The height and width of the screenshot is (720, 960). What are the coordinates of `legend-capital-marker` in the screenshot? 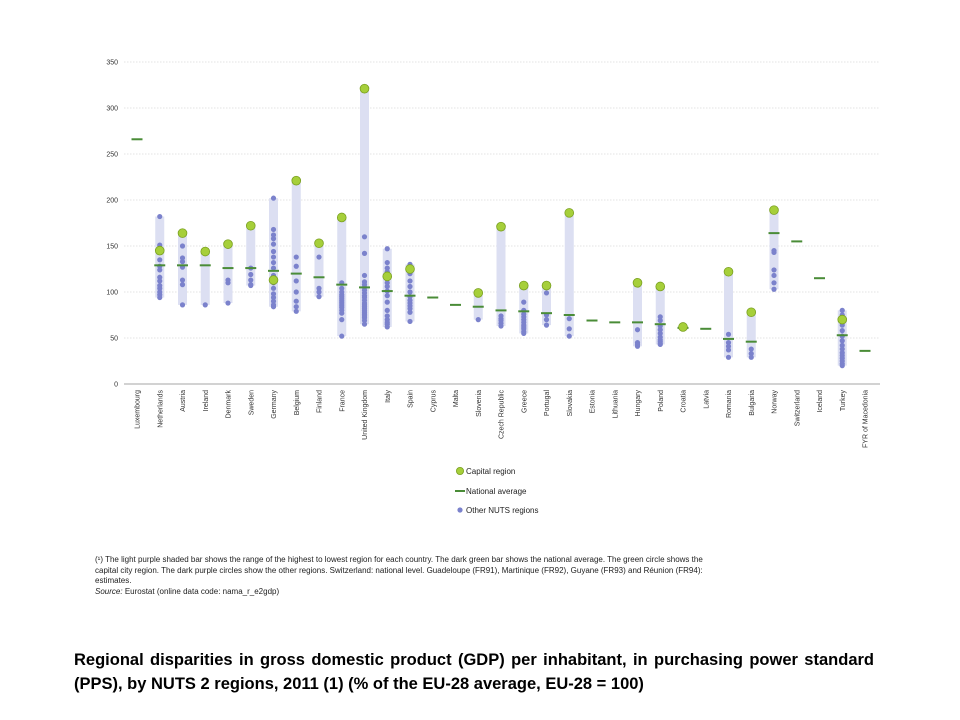 It's located at (459, 470).